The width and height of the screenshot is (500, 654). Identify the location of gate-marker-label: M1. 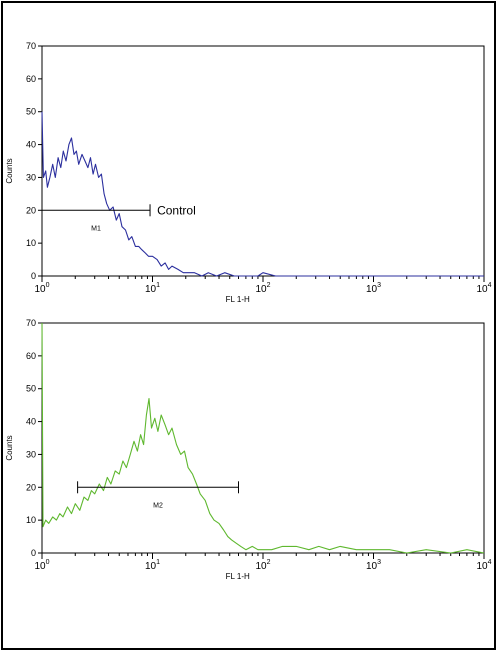
(96, 228).